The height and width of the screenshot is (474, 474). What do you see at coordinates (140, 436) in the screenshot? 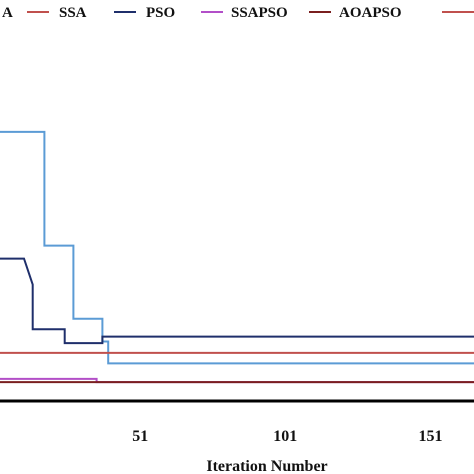
I see `x-tick-label: 51` at bounding box center [140, 436].